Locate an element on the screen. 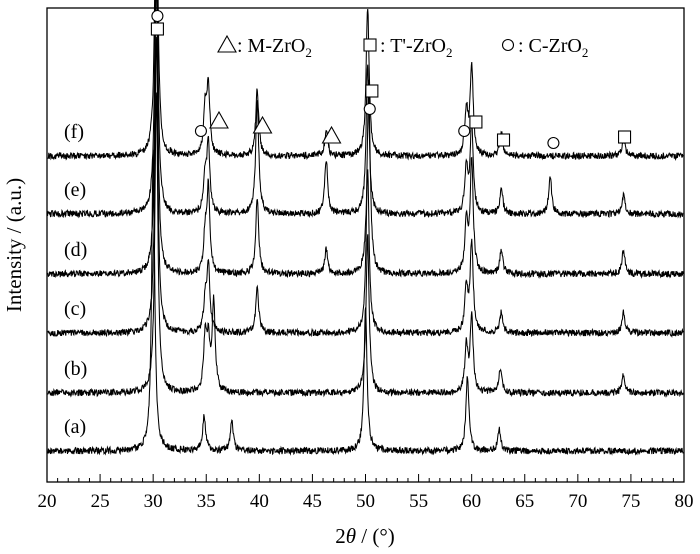 This screenshot has width=700, height=554. series-label: (f) is located at coordinates (74, 132).